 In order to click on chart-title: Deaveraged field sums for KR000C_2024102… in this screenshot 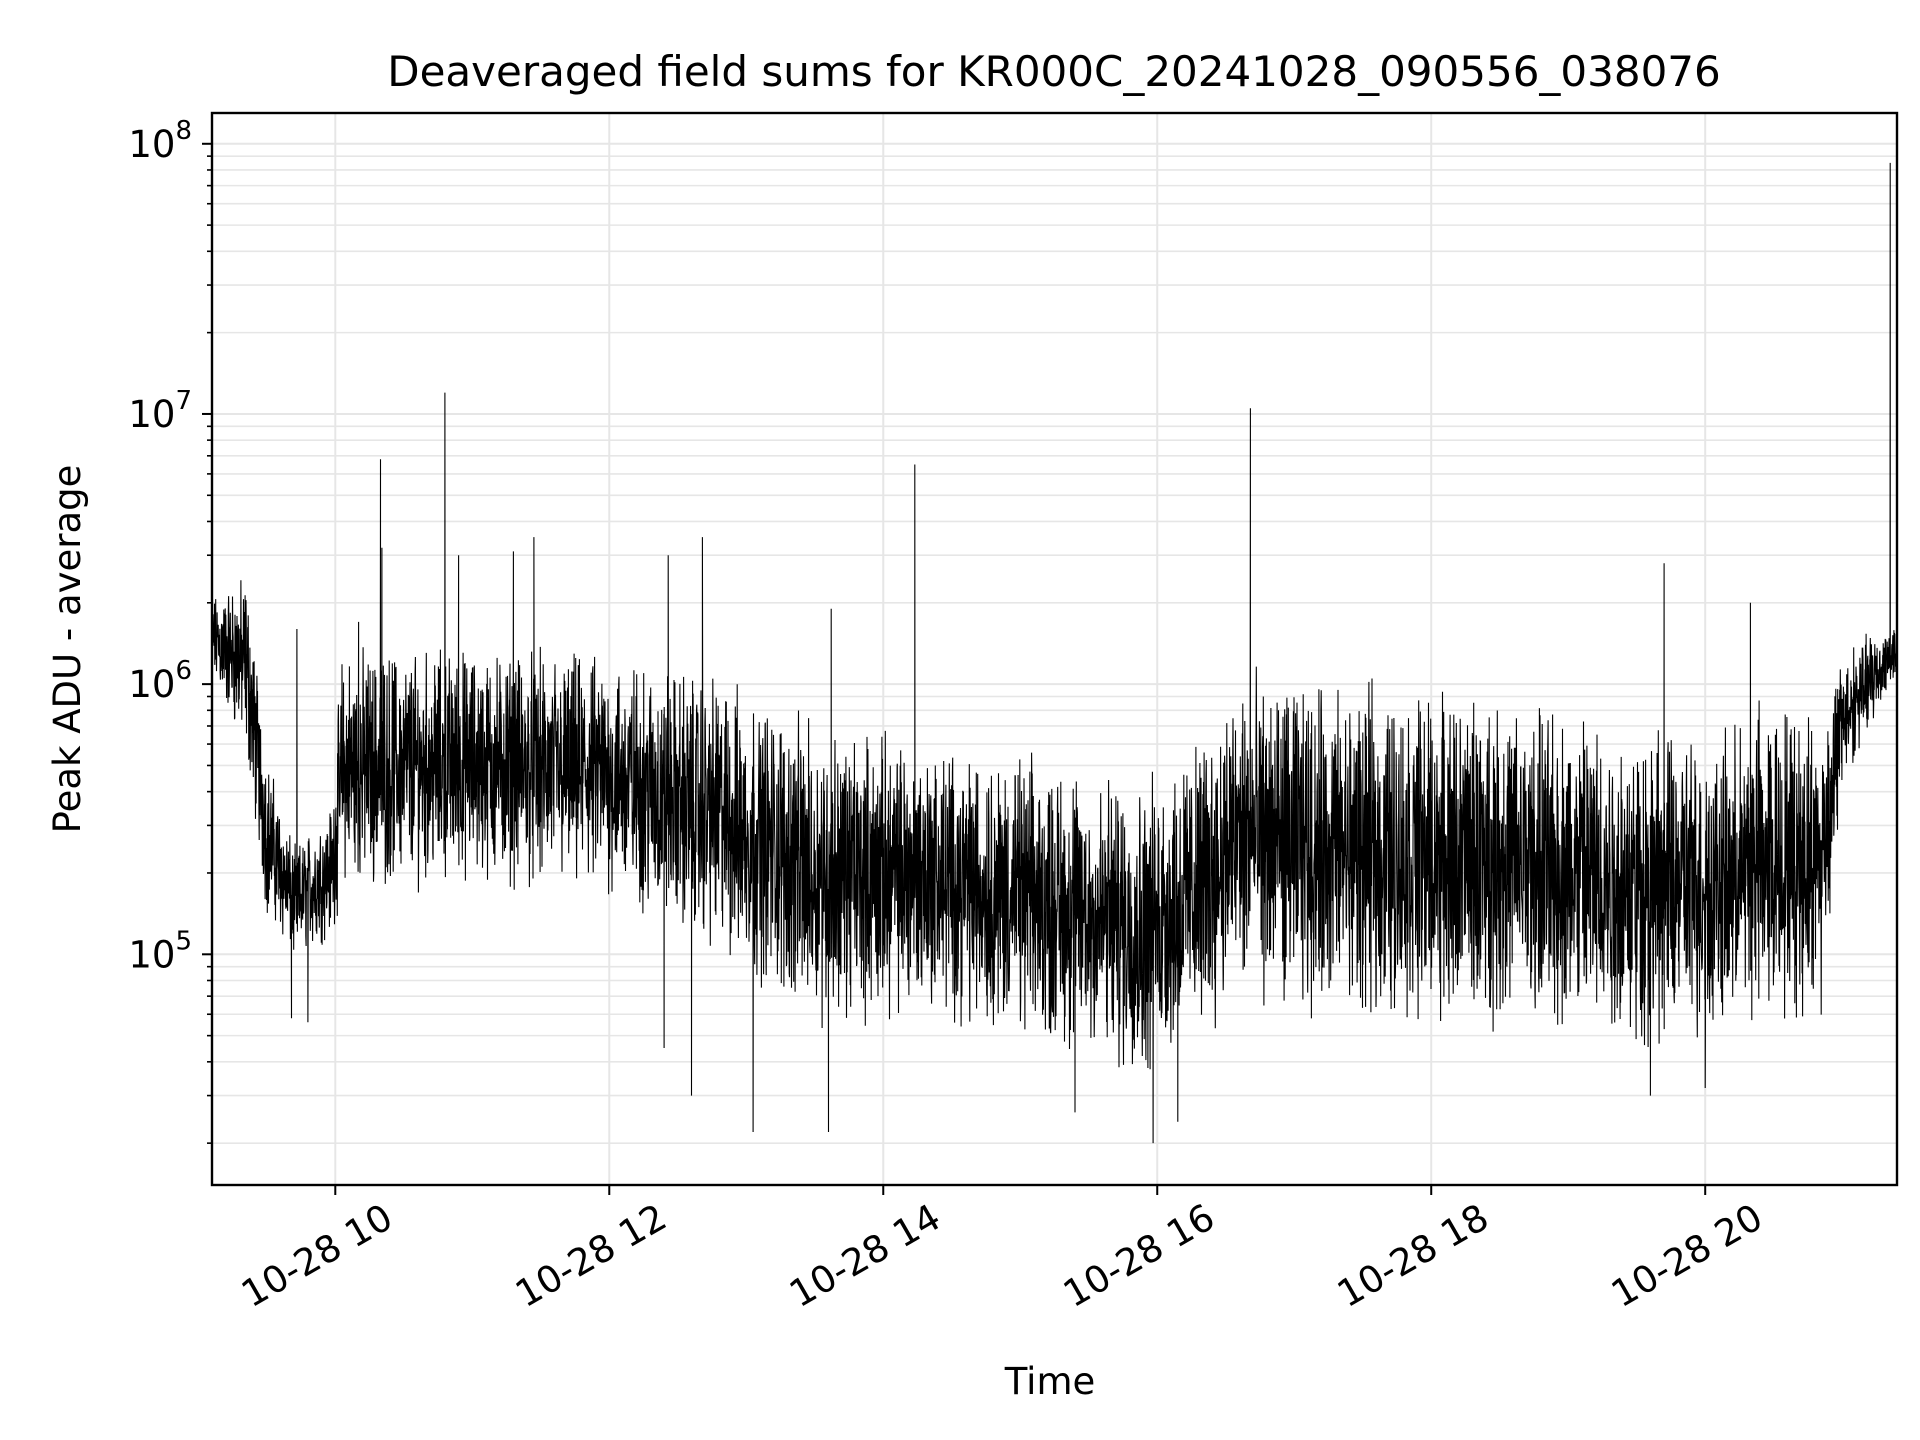, I will do `click(1054, 71)`.